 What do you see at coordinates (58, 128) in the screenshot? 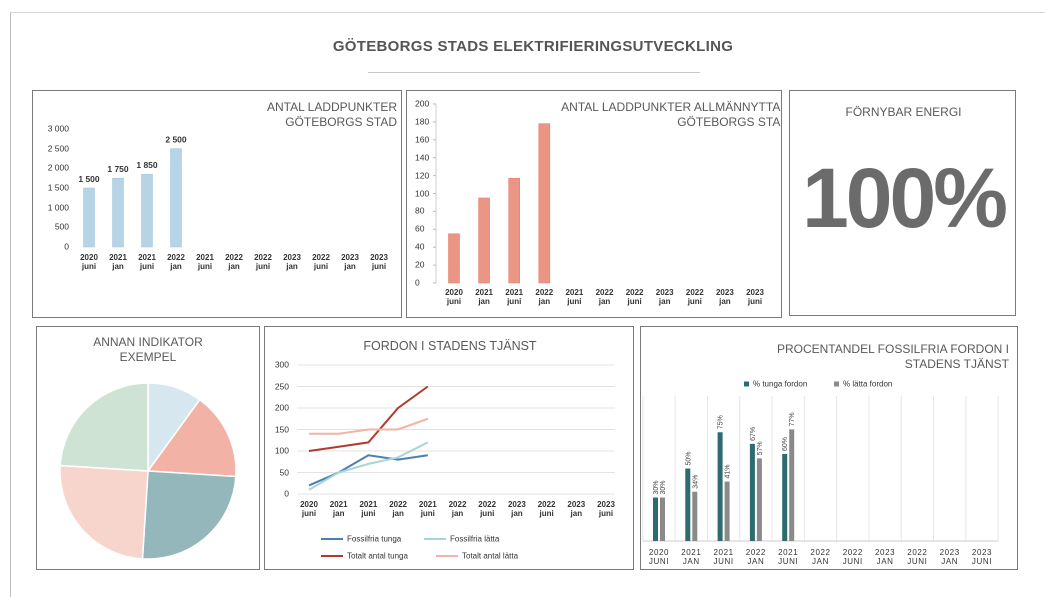
I see `y-tick-label: 3 000` at bounding box center [58, 128].